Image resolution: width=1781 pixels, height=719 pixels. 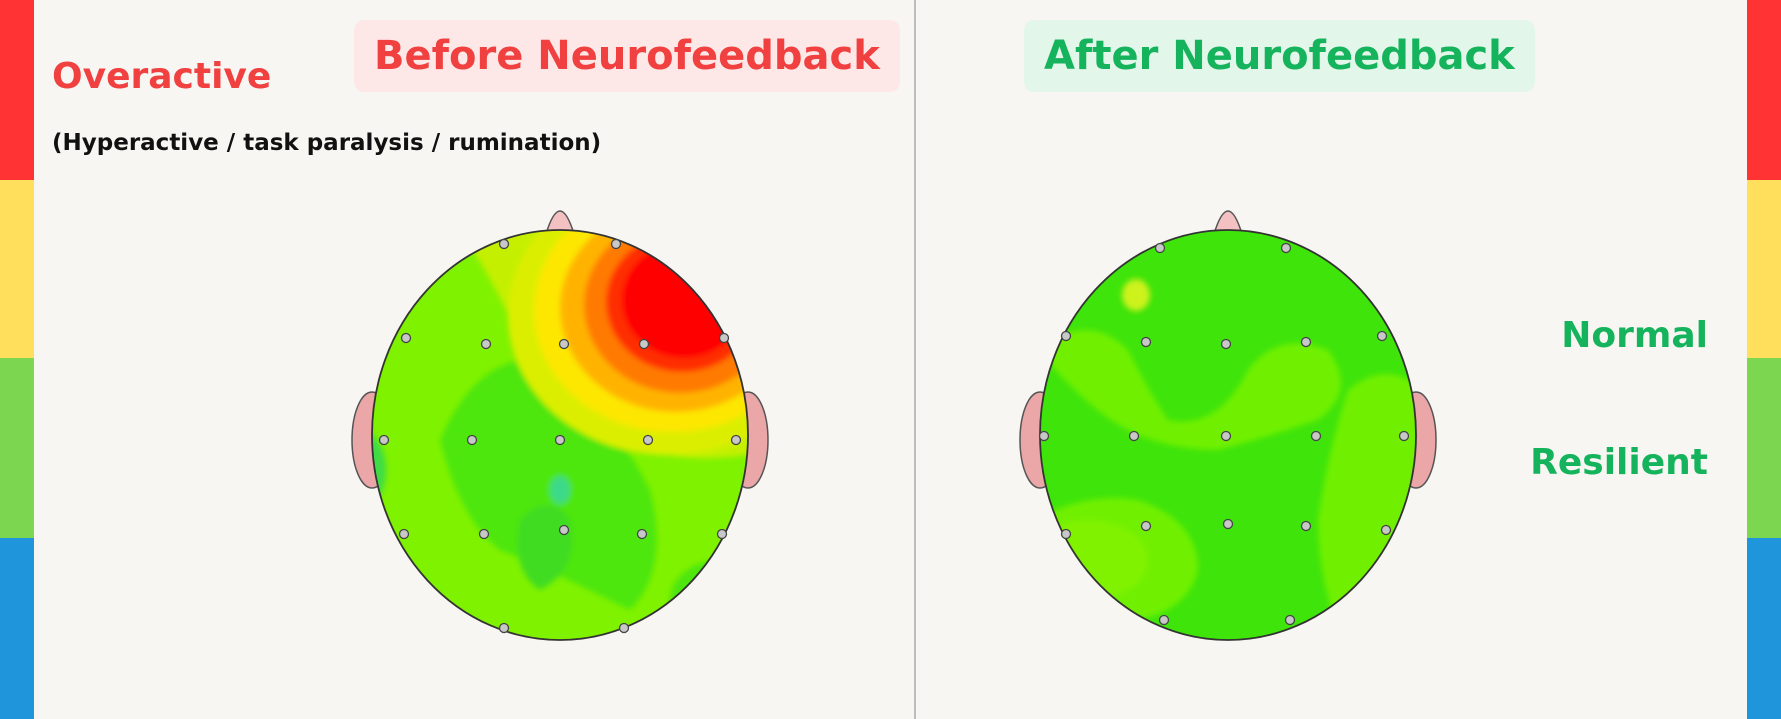 I want to click on before-brain-map, so click(x=560, y=425).